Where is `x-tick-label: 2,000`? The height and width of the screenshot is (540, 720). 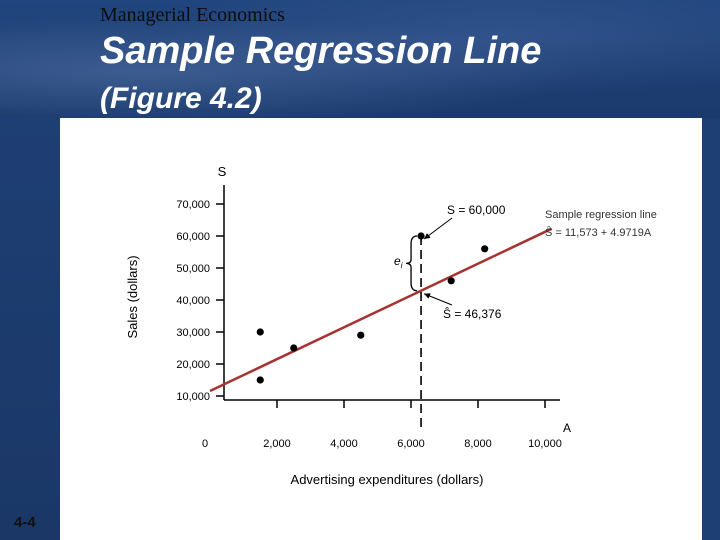 x-tick-label: 2,000 is located at coordinates (277, 444).